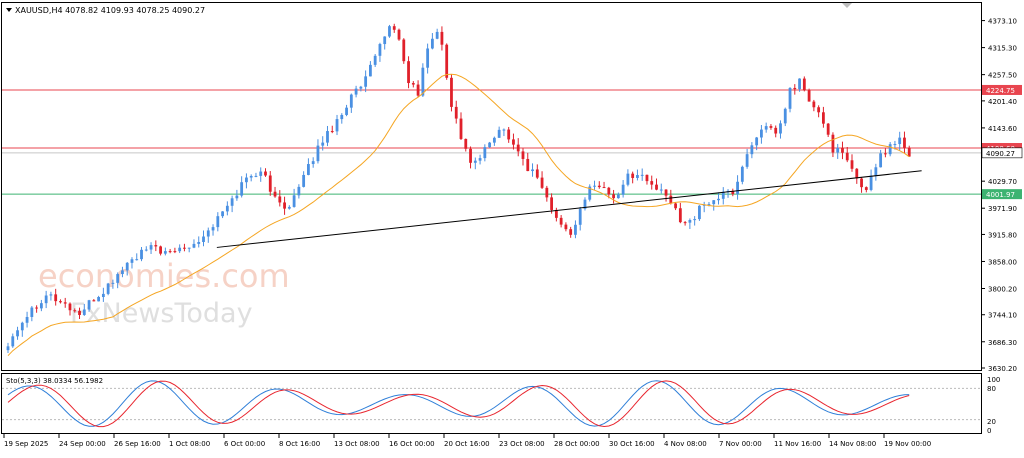 The width and height of the screenshot is (1024, 458). I want to click on y-tick-label: 3630.20, so click(1002, 369).